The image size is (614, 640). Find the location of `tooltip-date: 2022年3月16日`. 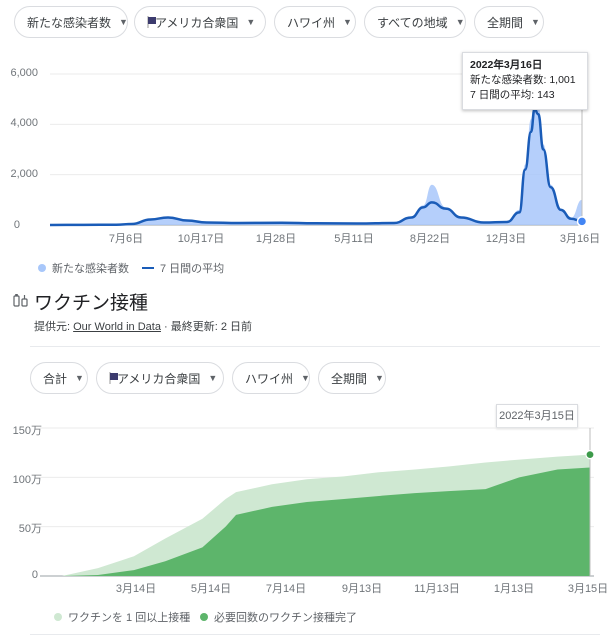

tooltip-date: 2022年3月16日 is located at coordinates (506, 65).